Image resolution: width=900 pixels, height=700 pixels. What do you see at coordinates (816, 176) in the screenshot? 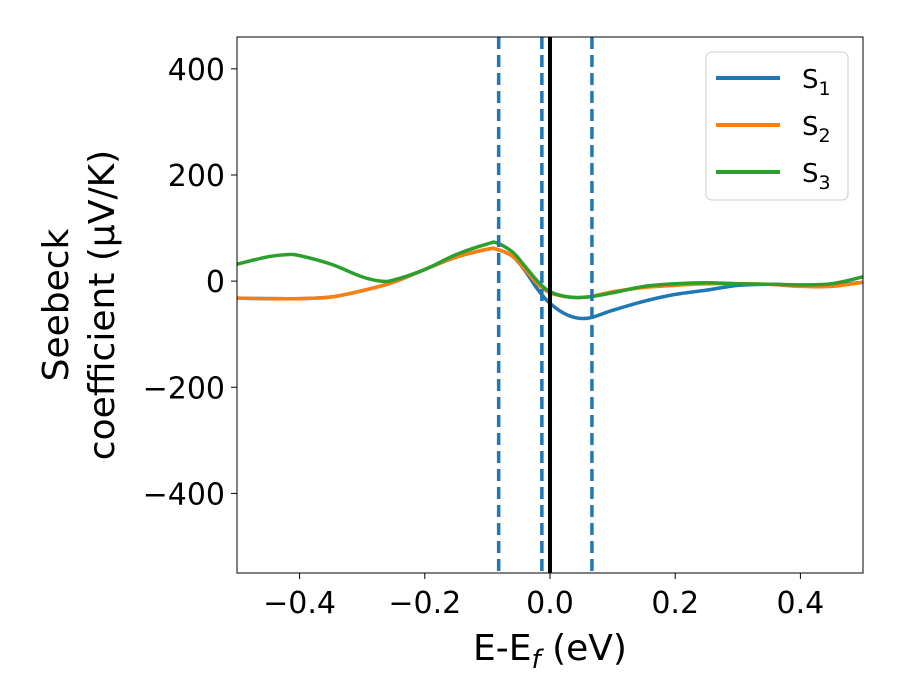
I see `legend-label-s3: S3` at bounding box center [816, 176].